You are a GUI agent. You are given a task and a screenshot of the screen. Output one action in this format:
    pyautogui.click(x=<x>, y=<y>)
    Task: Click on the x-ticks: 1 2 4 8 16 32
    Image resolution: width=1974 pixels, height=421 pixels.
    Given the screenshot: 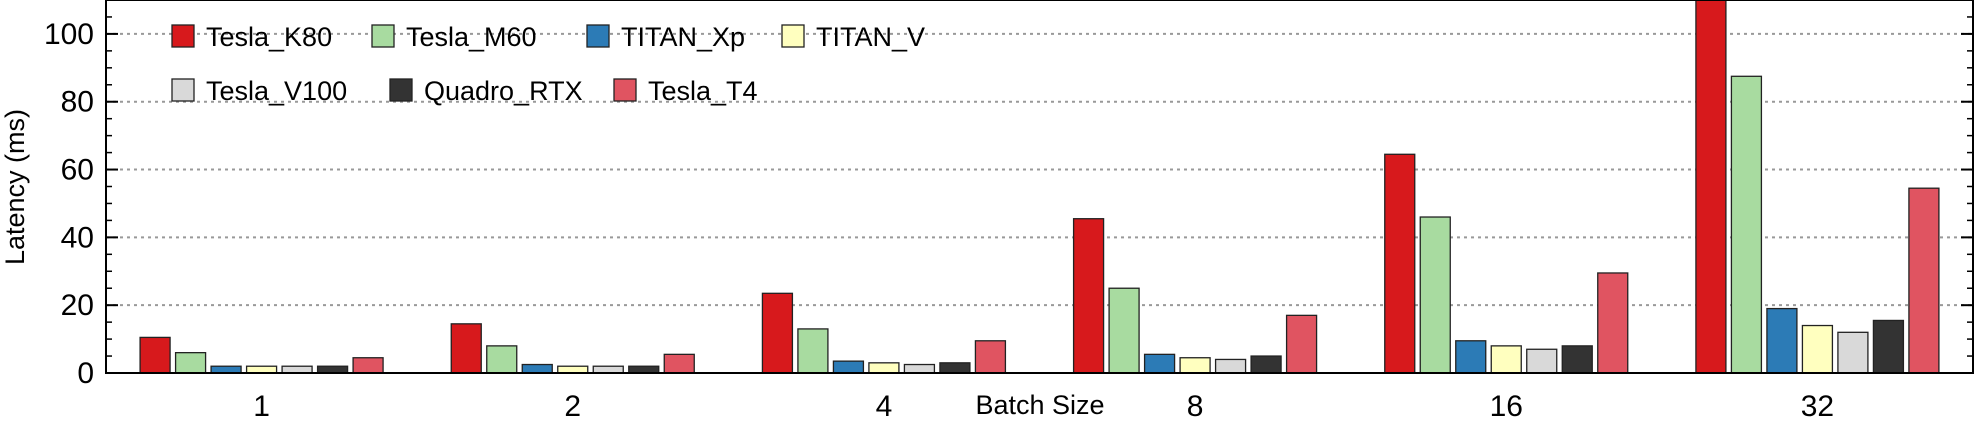 What is the action you would take?
    pyautogui.click(x=1043, y=405)
    